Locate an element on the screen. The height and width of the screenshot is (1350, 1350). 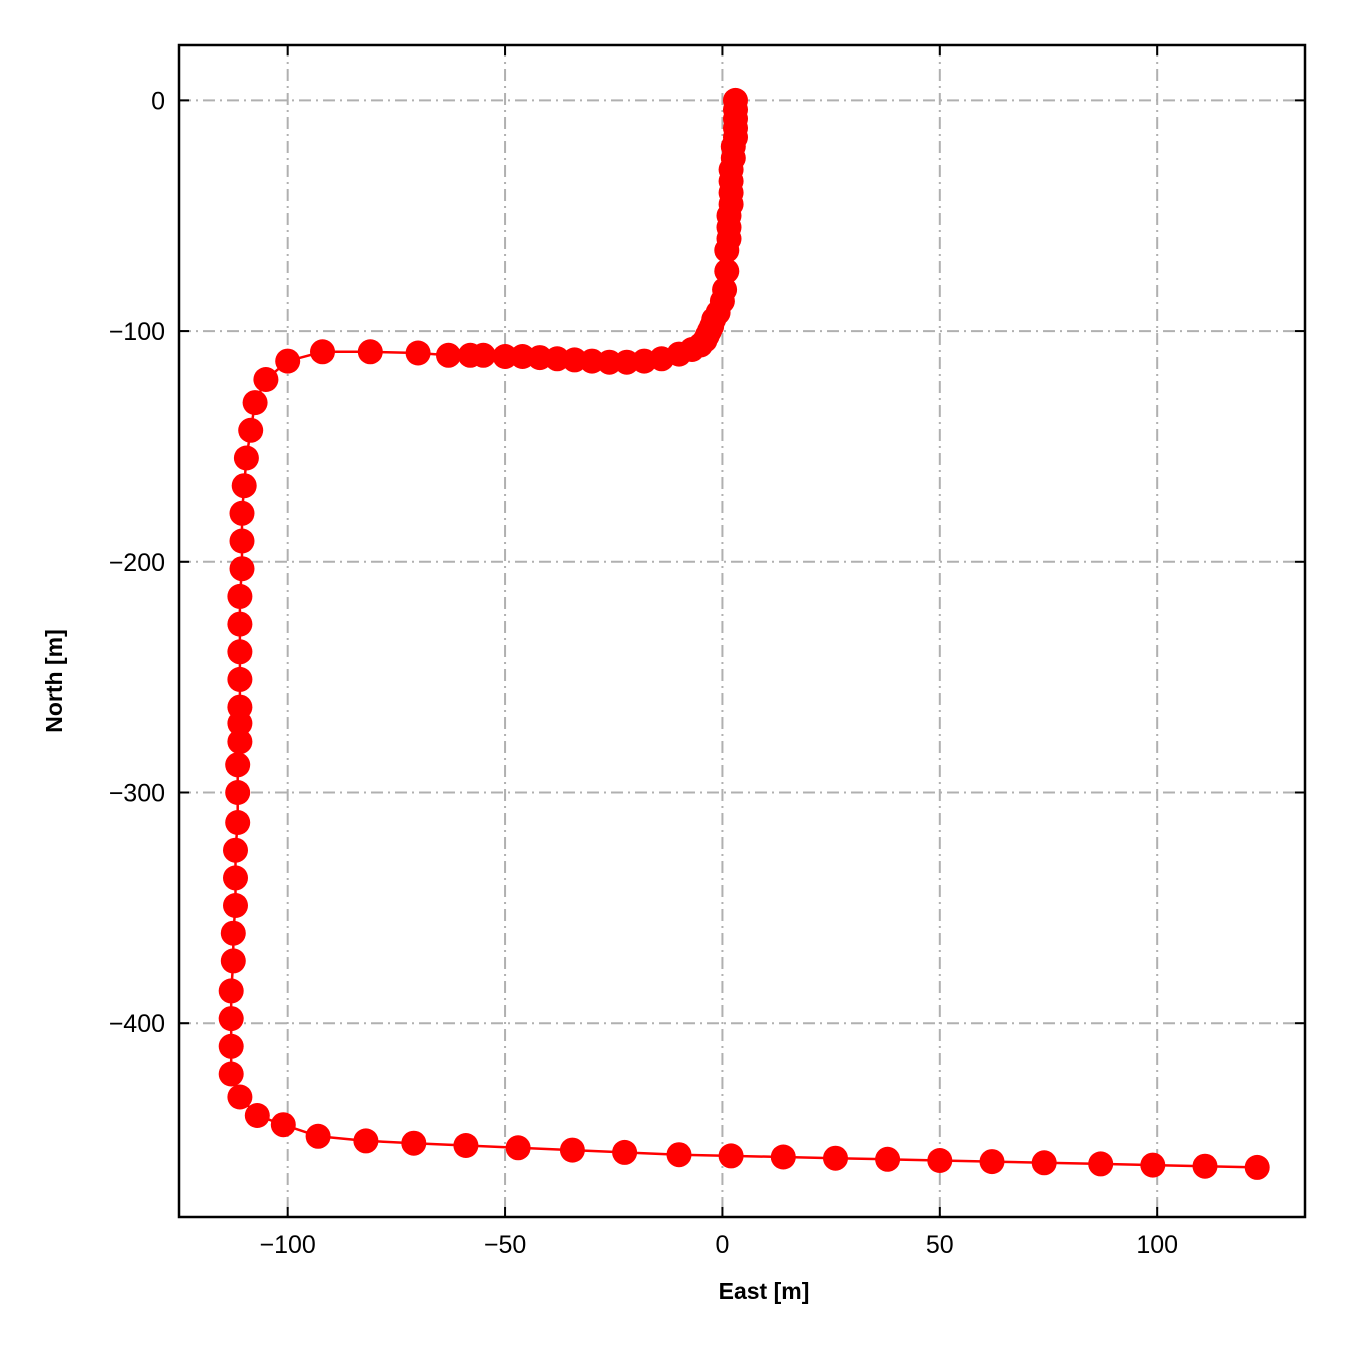
y-tick-label: −300 is located at coordinates (137, 793).